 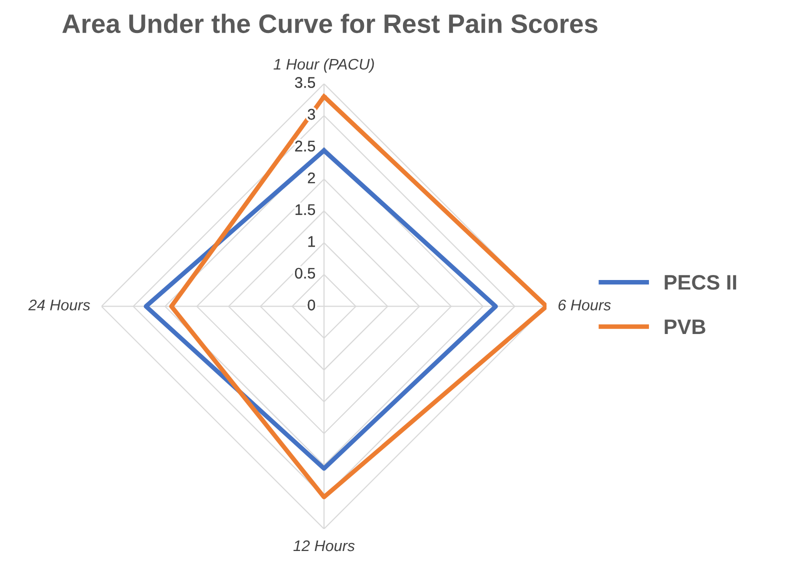 I want to click on spoke-label: 24 Hours, so click(x=59, y=305).